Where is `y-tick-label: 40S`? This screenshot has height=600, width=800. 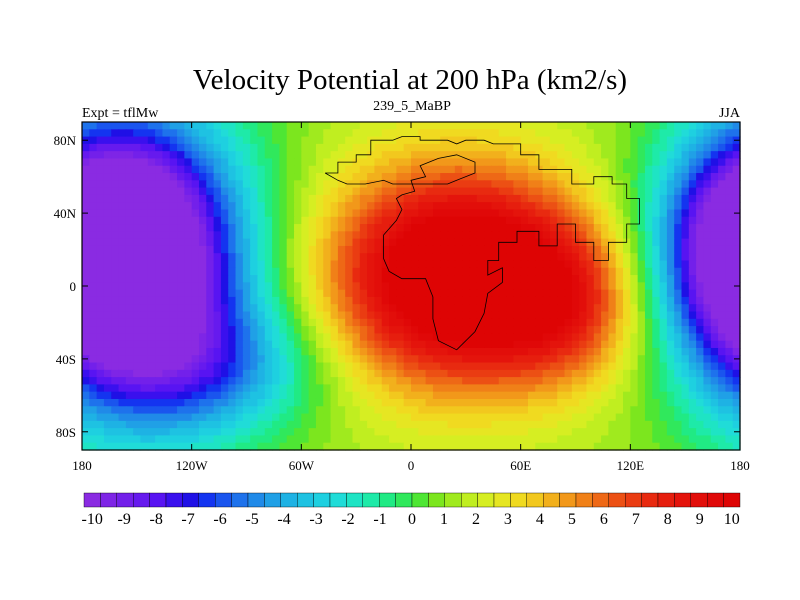 y-tick-label: 40S is located at coordinates (66, 359).